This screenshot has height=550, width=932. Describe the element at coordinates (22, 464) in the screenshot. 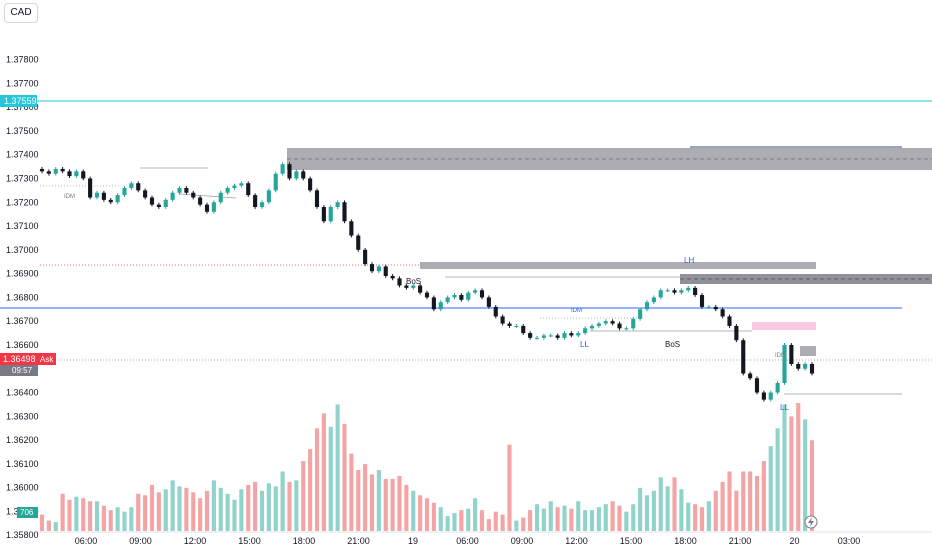

I see `price-tick-label: 1.36100` at that location.